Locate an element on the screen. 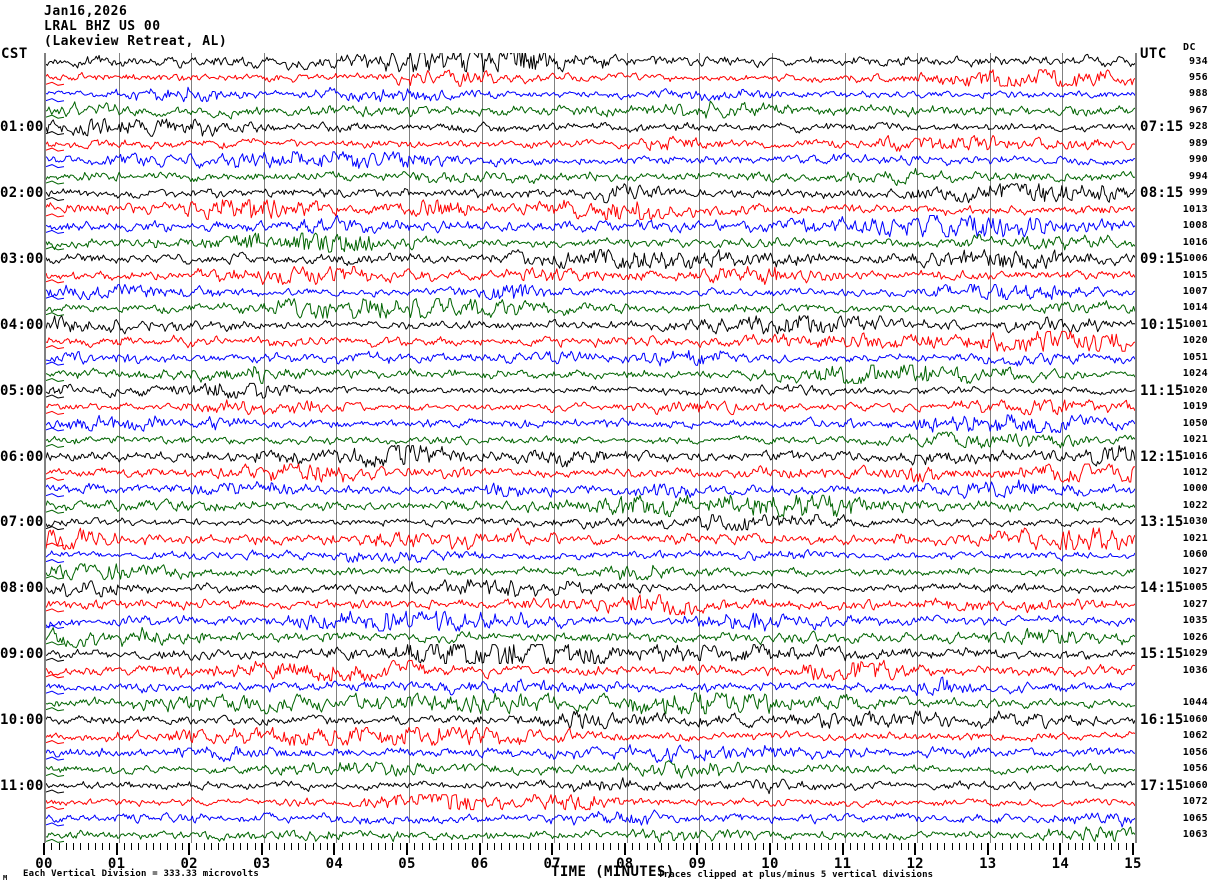 The image size is (1210, 886). cst-hour-label-0100: 01:00 is located at coordinates (22, 127).